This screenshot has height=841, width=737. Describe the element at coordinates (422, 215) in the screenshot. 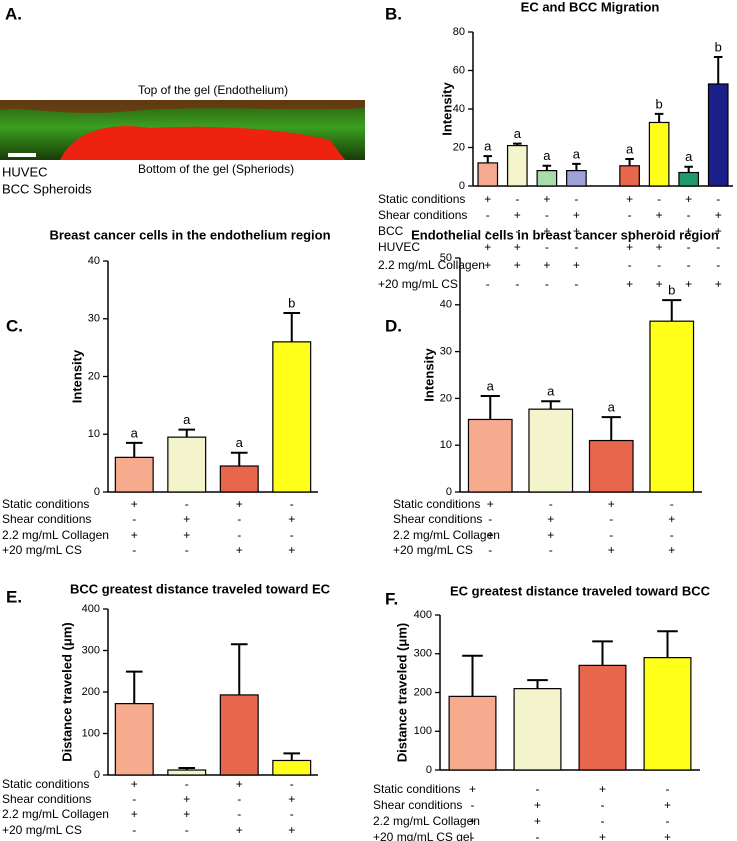

I see `condition-label: Shear conditions` at that location.